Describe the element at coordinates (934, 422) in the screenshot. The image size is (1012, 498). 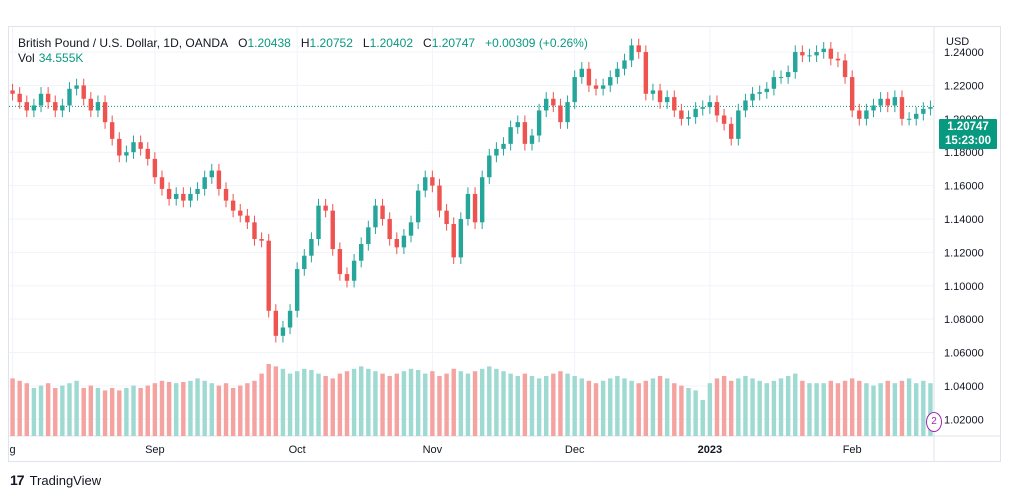
I see `scroll-to-latest-button: 2` at that location.